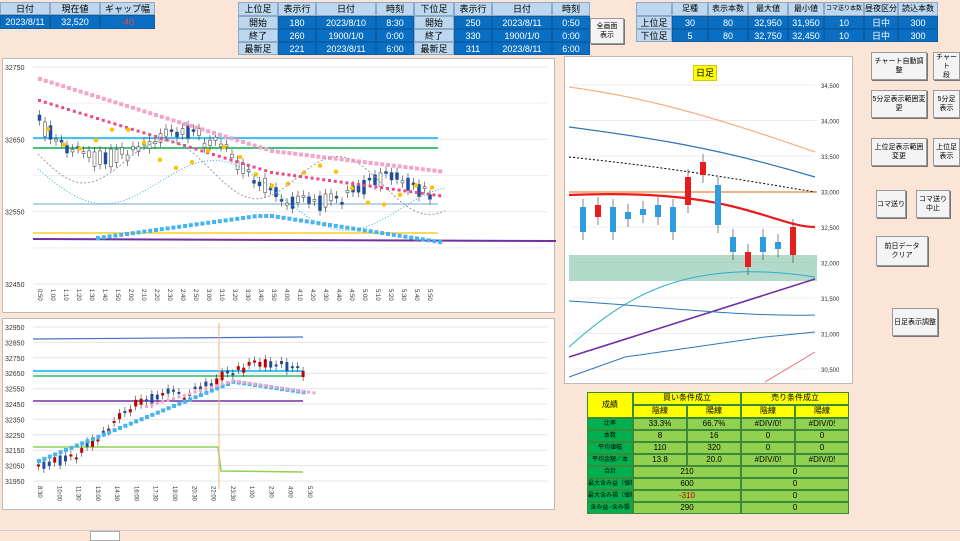 The width and height of the screenshot is (960, 541). Describe the element at coordinates (899, 104) in the screenshot. I see `five-min-range-button: 5分足表示範囲変更` at that location.